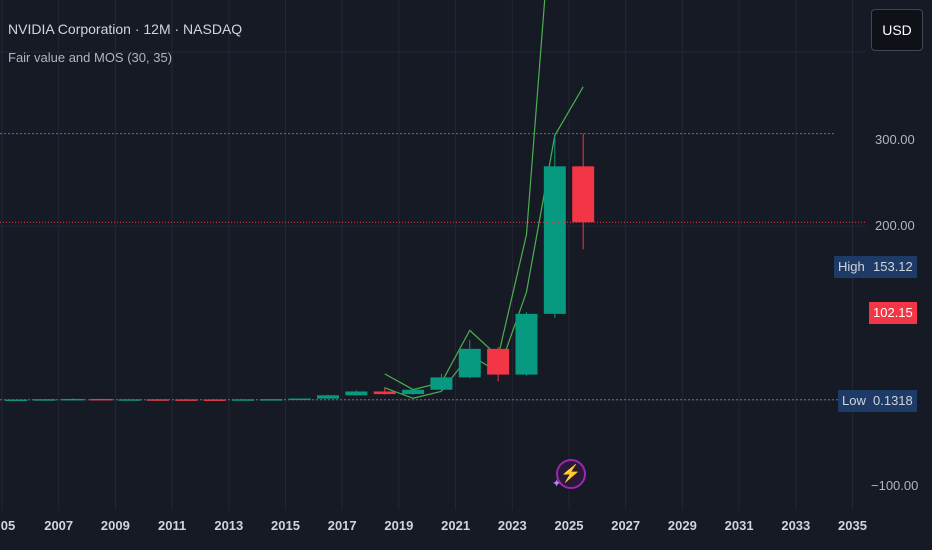 The image size is (932, 550). What do you see at coordinates (571, 474) in the screenshot?
I see `lightning-icon: ⚡` at bounding box center [571, 474].